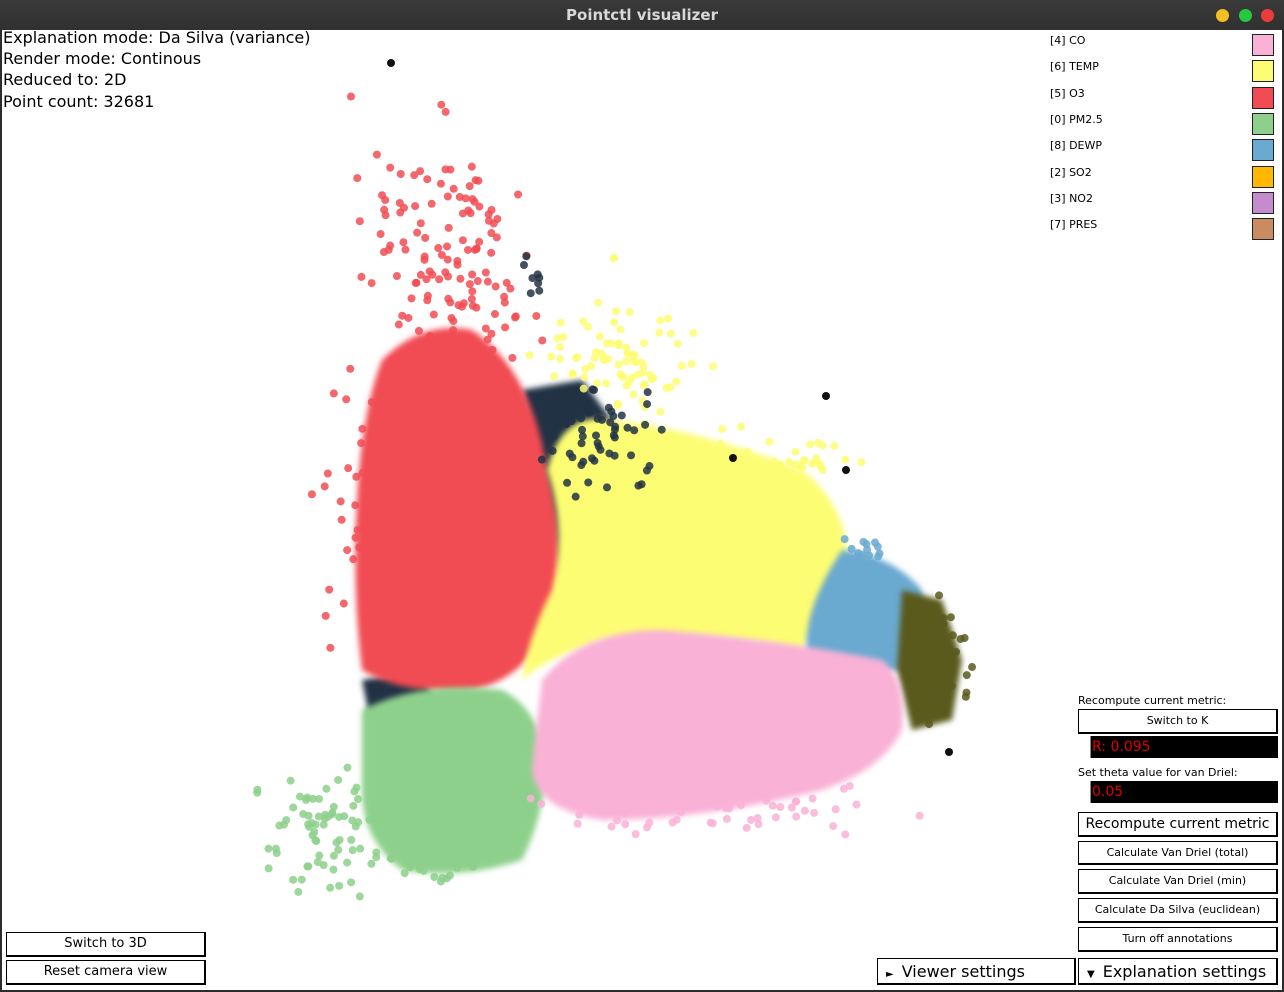  I want to click on reset-camera-button: Reset camera view, so click(106, 972).